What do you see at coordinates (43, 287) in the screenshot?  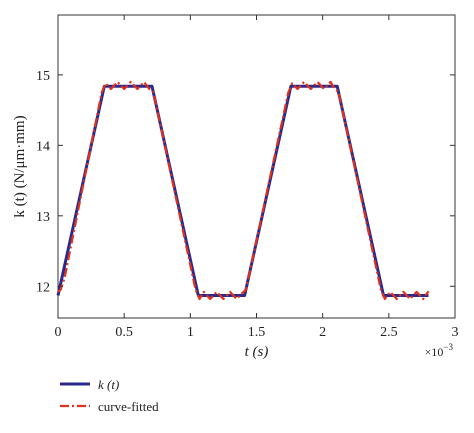 I see `y-tick-label: 12` at bounding box center [43, 287].